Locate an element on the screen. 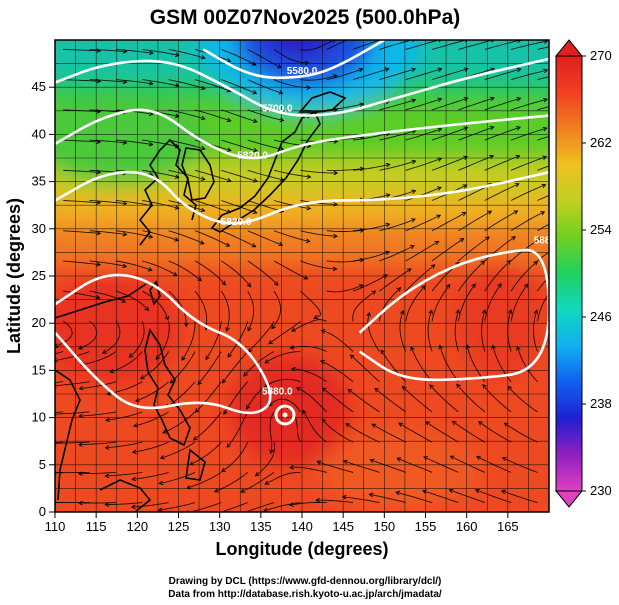 The image size is (619, 605). y-tick-label: 0 is located at coordinates (42, 511).